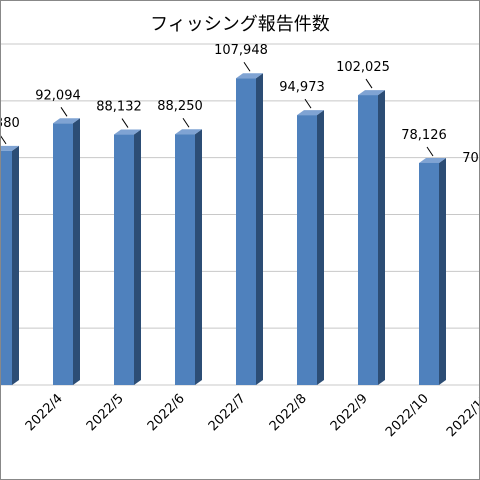 The image size is (480, 480). What do you see at coordinates (240, 24) in the screenshot?
I see `chart-title: フィッシング報告件数` at bounding box center [240, 24].